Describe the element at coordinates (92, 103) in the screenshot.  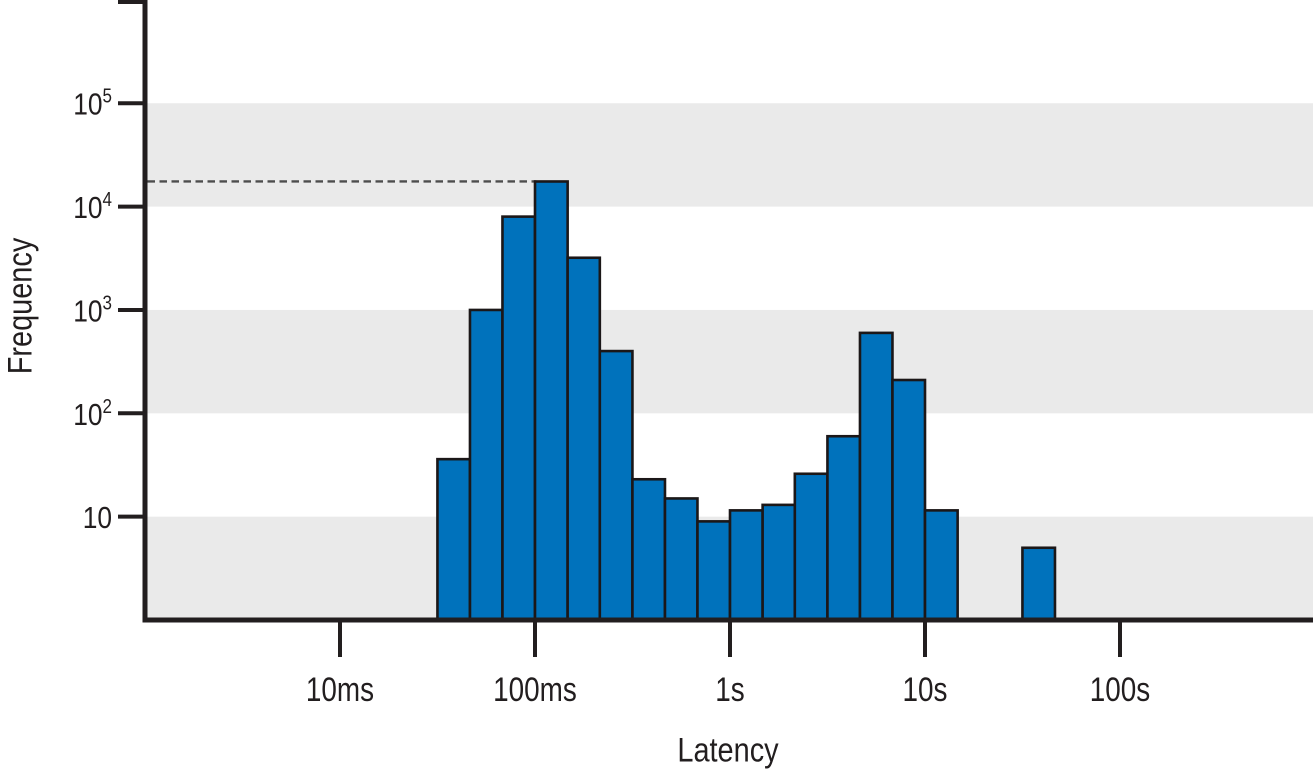
I see `y-tick-label: 10⁵` at that location.